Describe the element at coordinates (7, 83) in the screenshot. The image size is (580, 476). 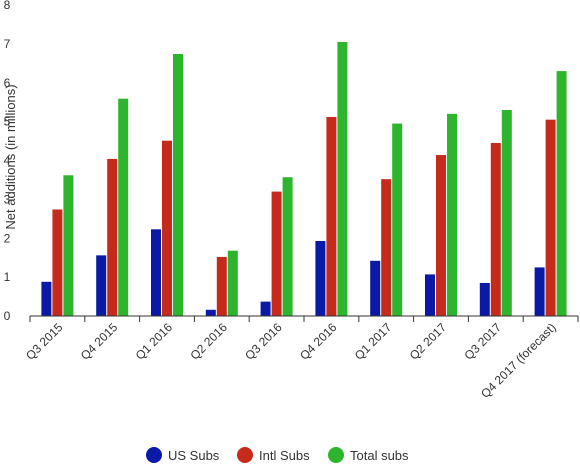
I see `y-tick-label: 6` at that location.